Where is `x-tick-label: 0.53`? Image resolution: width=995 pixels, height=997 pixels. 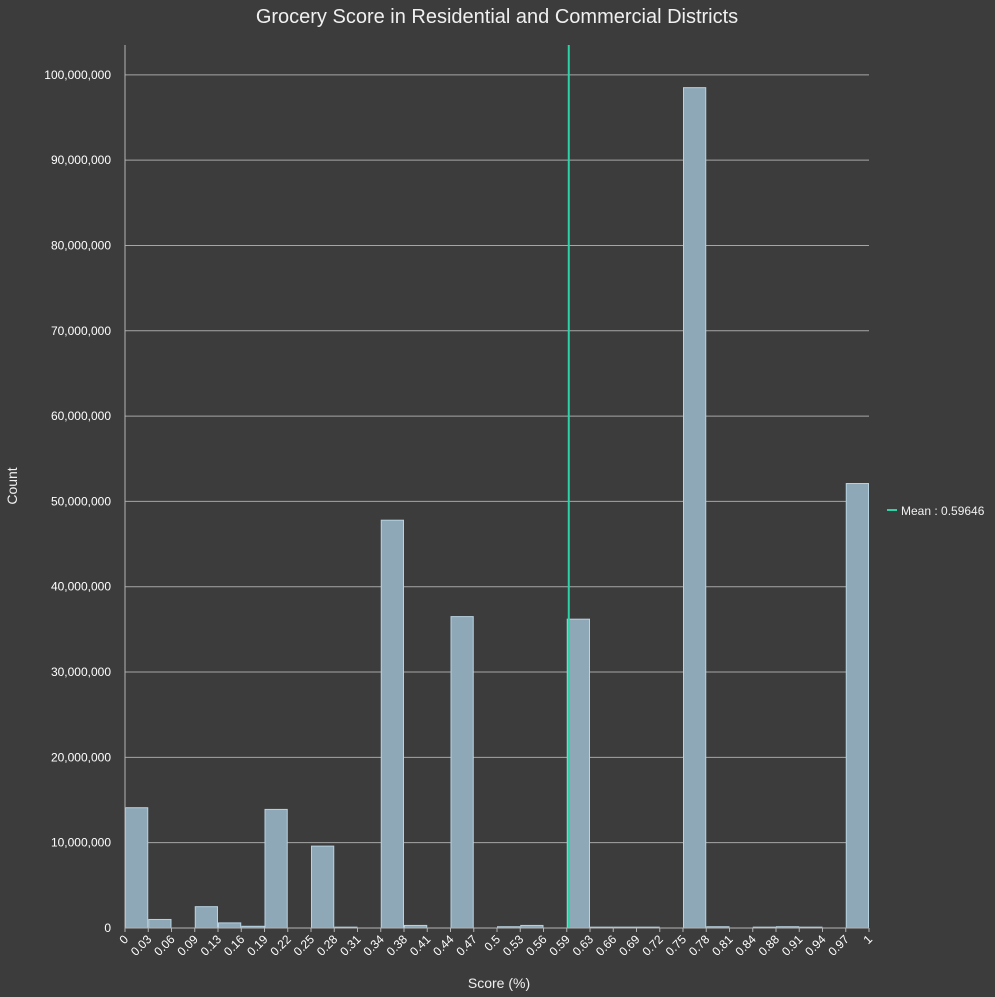
x-tick-label: 0.53 is located at coordinates (513, 945).